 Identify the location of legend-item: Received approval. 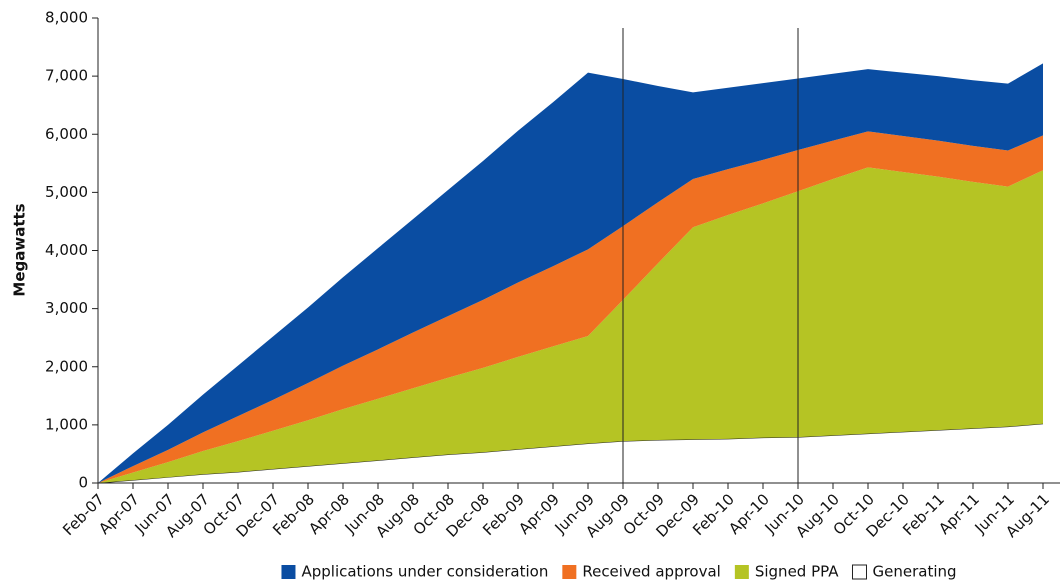
(641, 572).